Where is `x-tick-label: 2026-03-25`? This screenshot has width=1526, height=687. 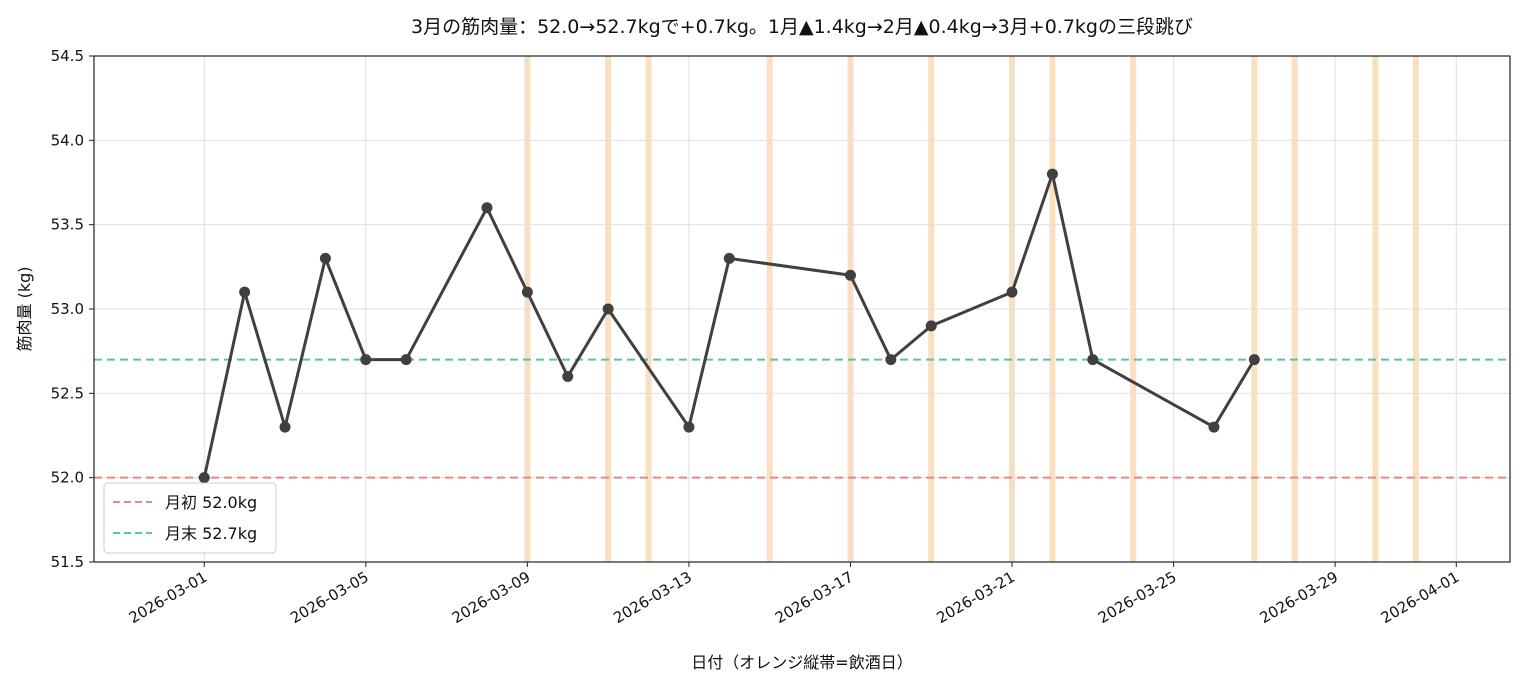
x-tick-label: 2026-03-25 is located at coordinates (1137, 597).